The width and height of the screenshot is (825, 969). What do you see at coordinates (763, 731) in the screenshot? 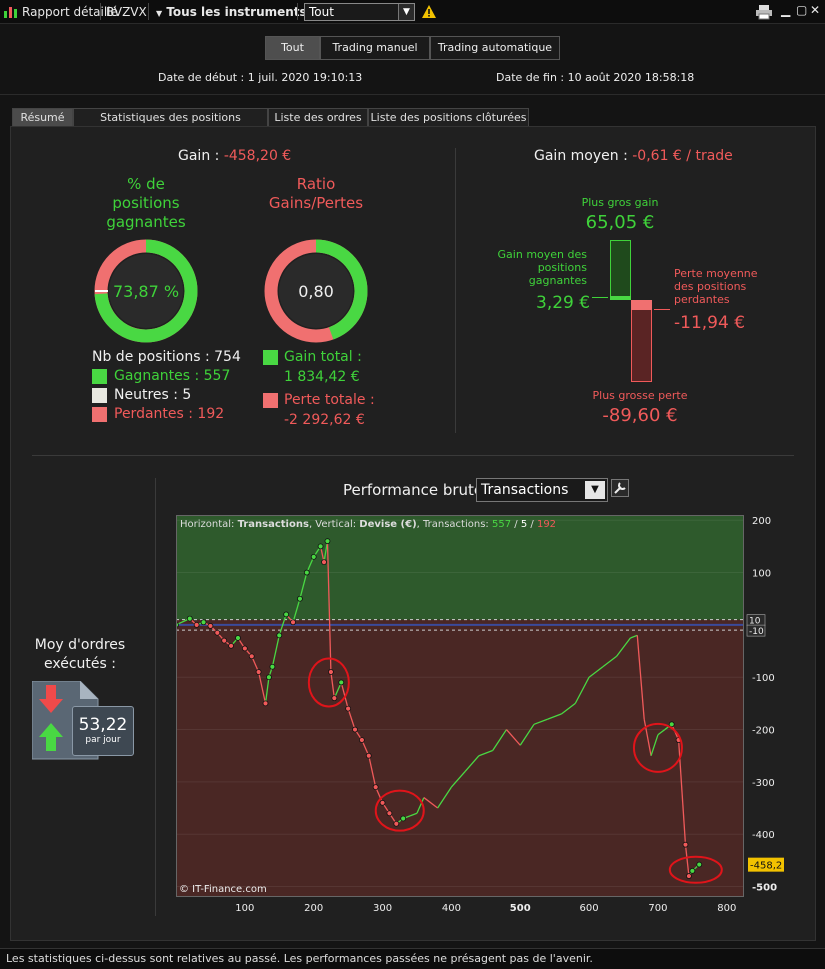
I see `y-tick-label: -200` at bounding box center [763, 731].